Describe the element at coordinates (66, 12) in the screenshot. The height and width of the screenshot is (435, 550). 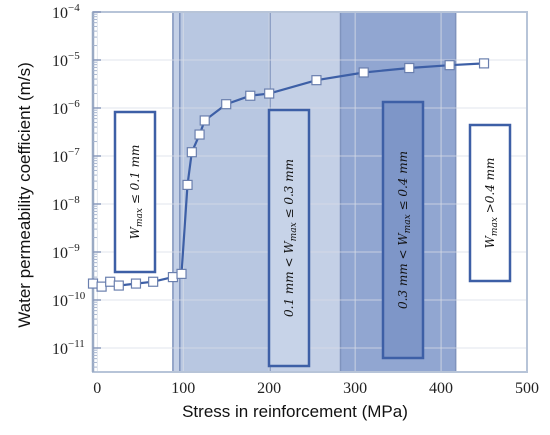
I see `y-tick-label-0: 10⁻⁴` at that location.